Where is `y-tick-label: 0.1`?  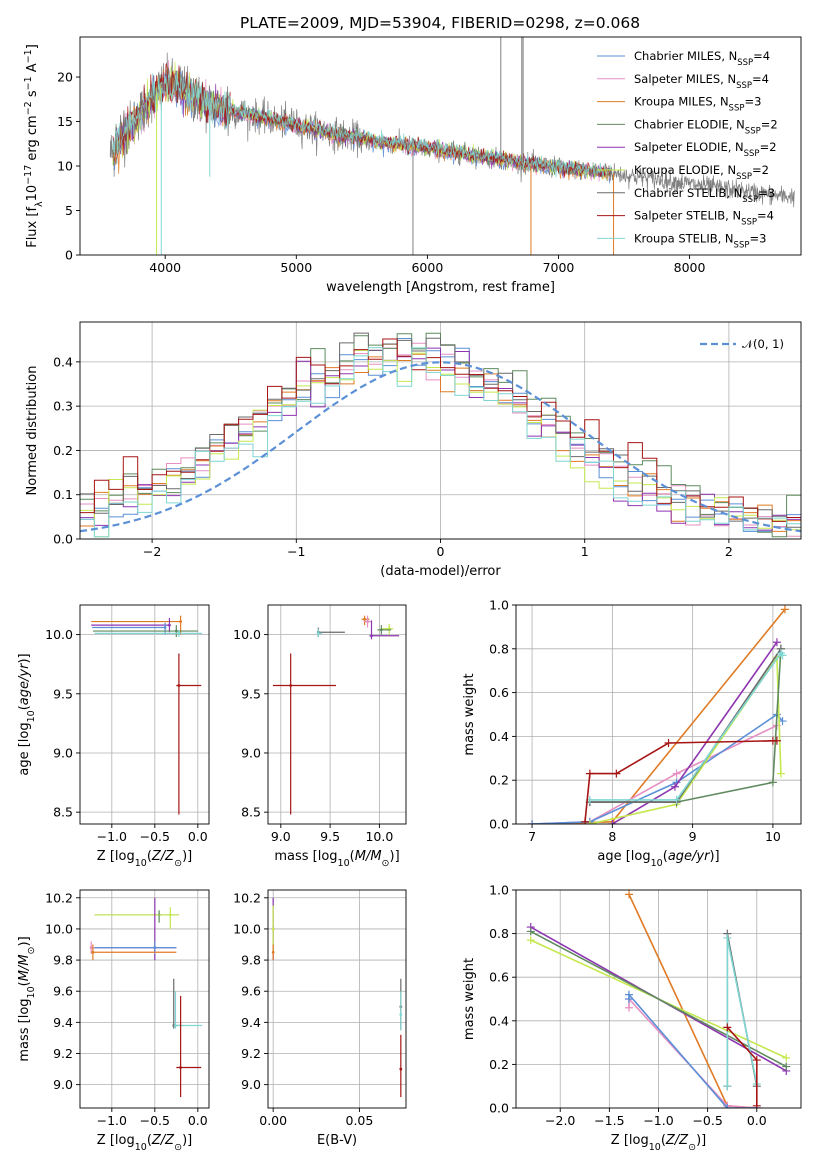
y-tick-label: 0.1 is located at coordinates (63, 494).